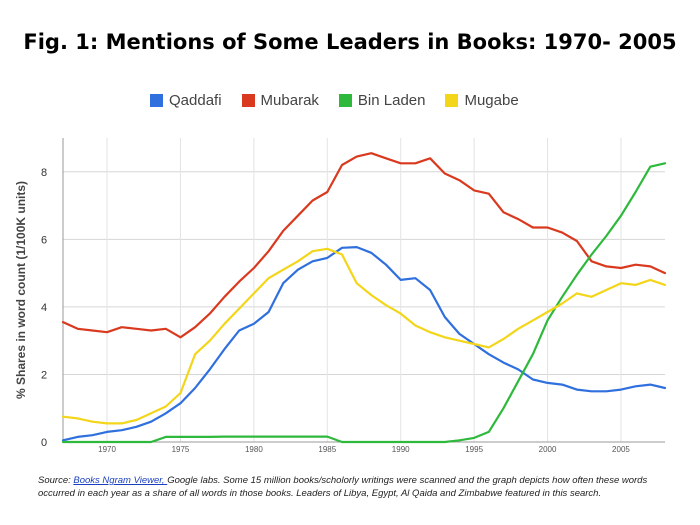 The image size is (700, 525). I want to click on x-tick-label-1990: 1990, so click(401, 449).